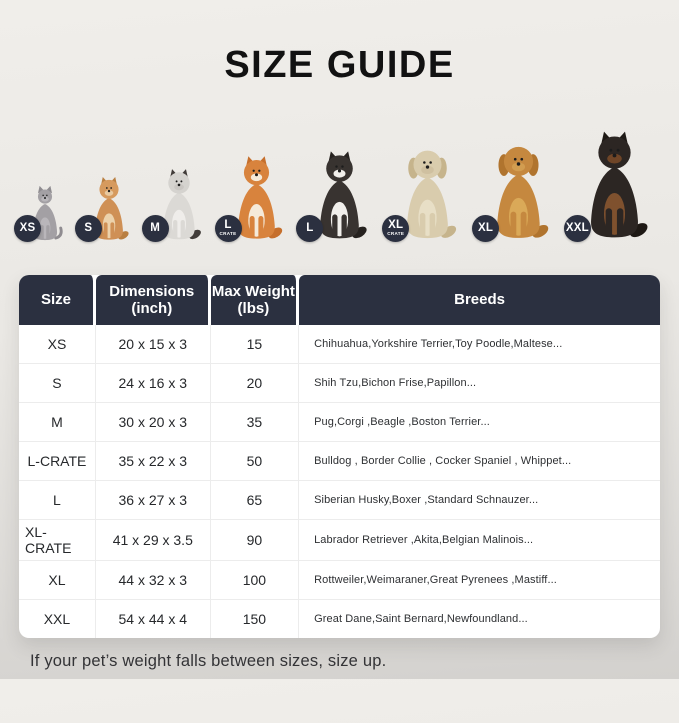 Image resolution: width=679 pixels, height=723 pixels. I want to click on cell-size: S, so click(57, 383).